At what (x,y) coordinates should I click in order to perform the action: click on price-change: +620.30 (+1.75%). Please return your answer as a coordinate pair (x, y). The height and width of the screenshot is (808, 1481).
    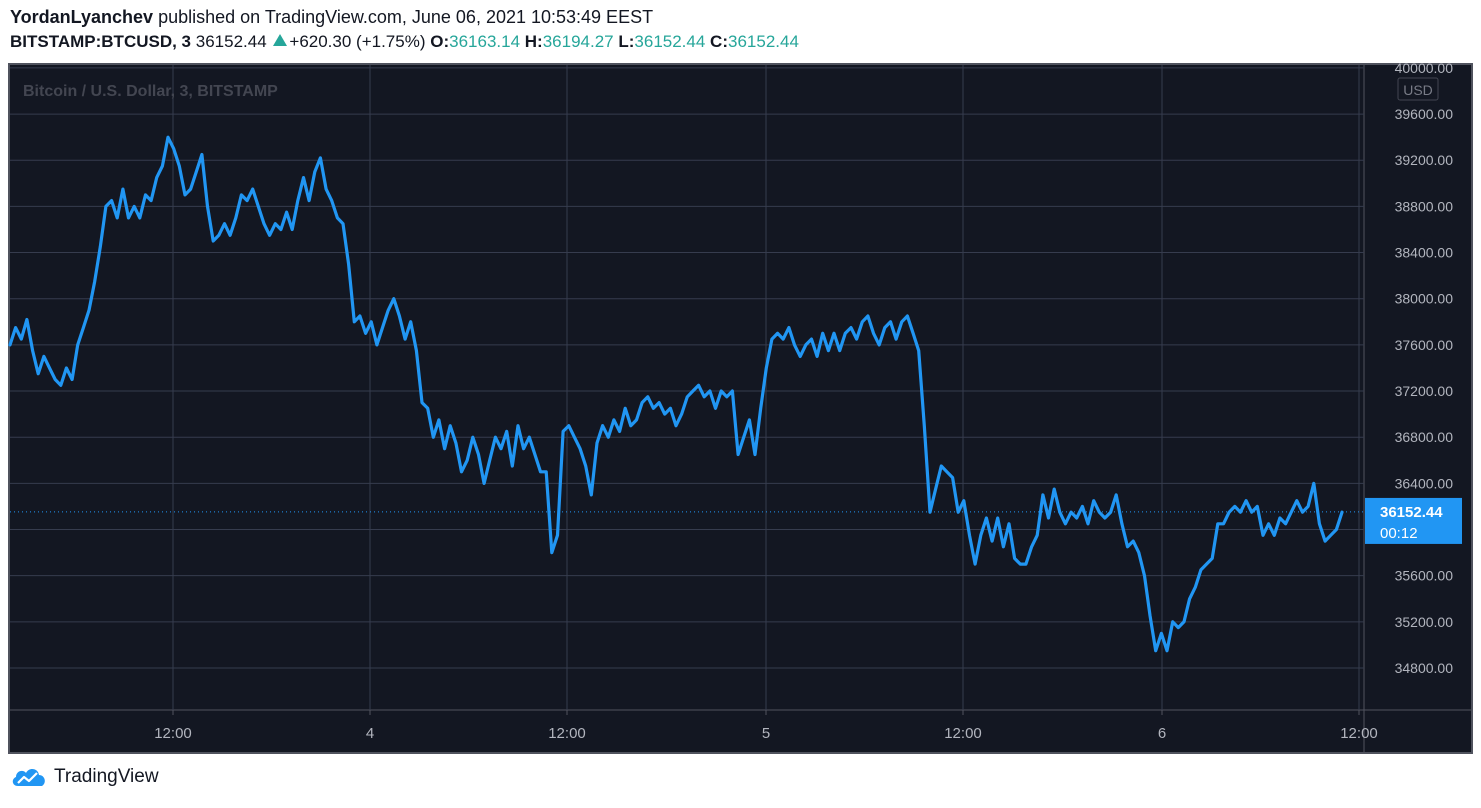
    Looking at the image, I should click on (357, 41).